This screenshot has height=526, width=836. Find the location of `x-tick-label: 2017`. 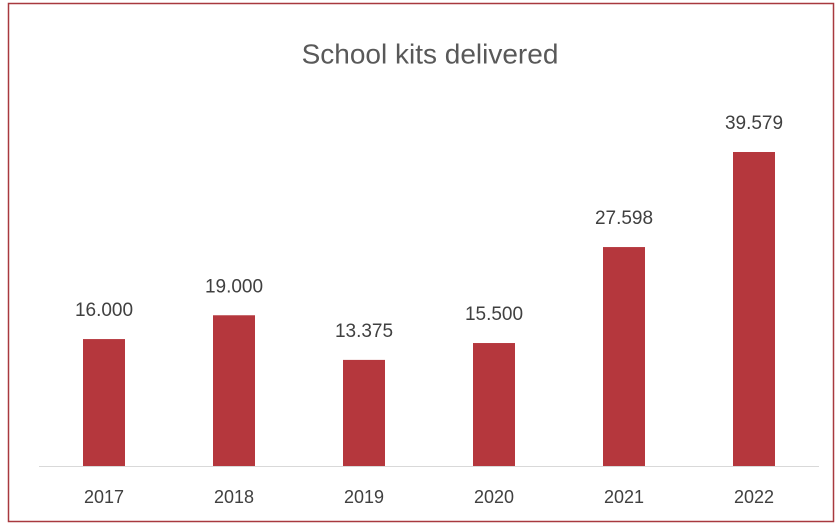

x-tick-label: 2017 is located at coordinates (104, 497).